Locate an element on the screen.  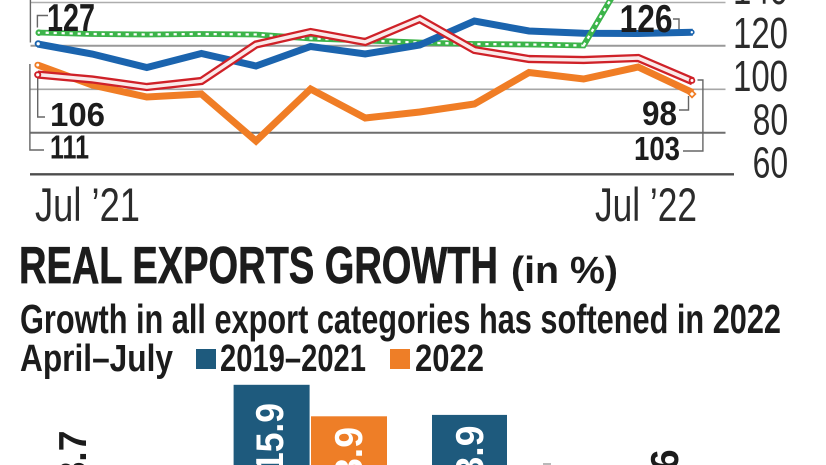
svg-text: 98 is located at coordinates (659, 114).